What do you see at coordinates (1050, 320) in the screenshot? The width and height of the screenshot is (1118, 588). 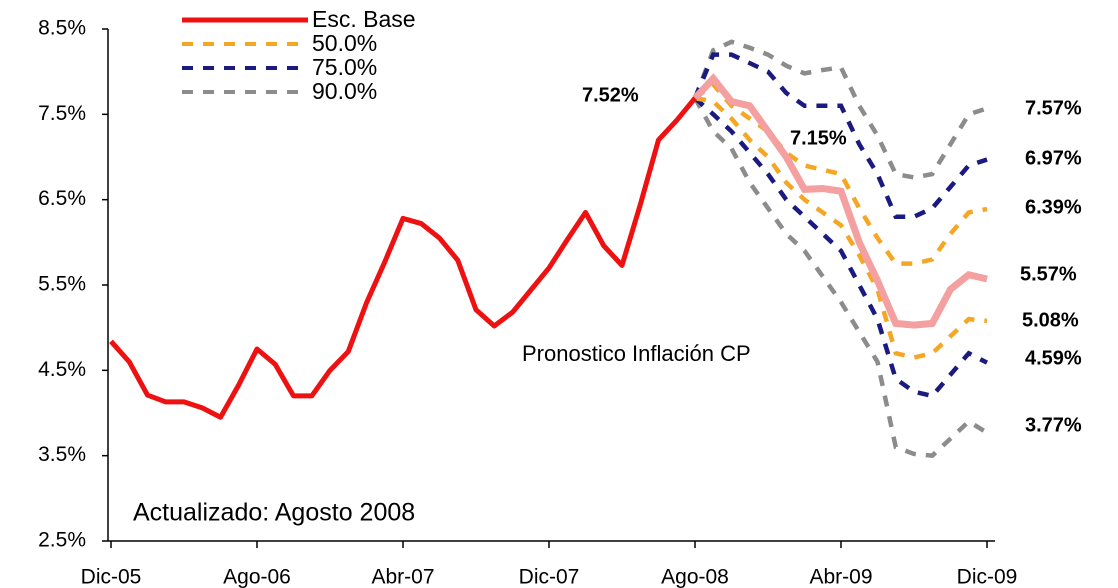 I see `annotation: 5.08%` at bounding box center [1050, 320].